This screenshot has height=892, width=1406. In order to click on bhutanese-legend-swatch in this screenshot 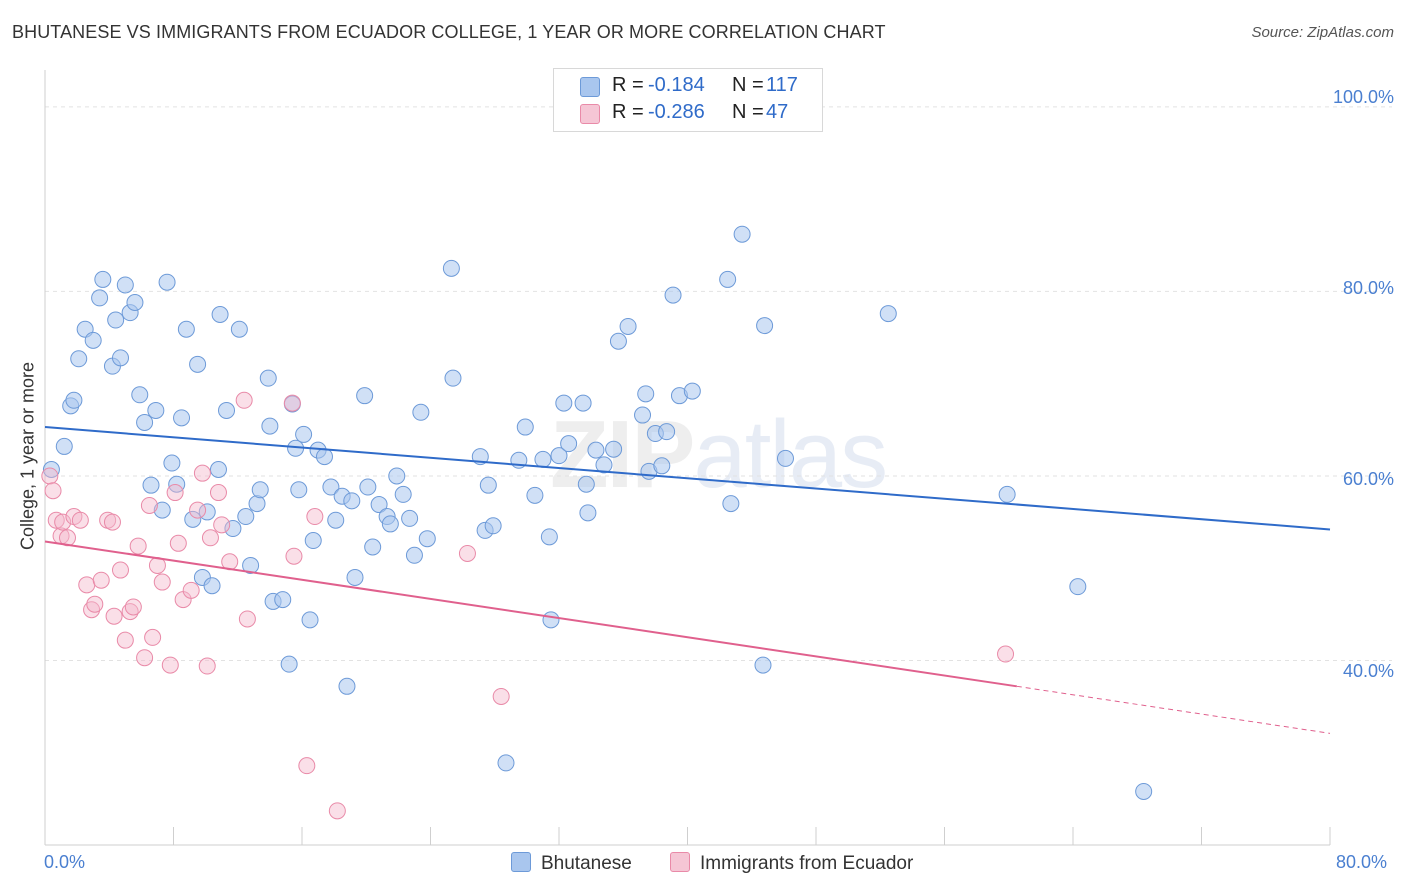, I will do `click(521, 862)`.